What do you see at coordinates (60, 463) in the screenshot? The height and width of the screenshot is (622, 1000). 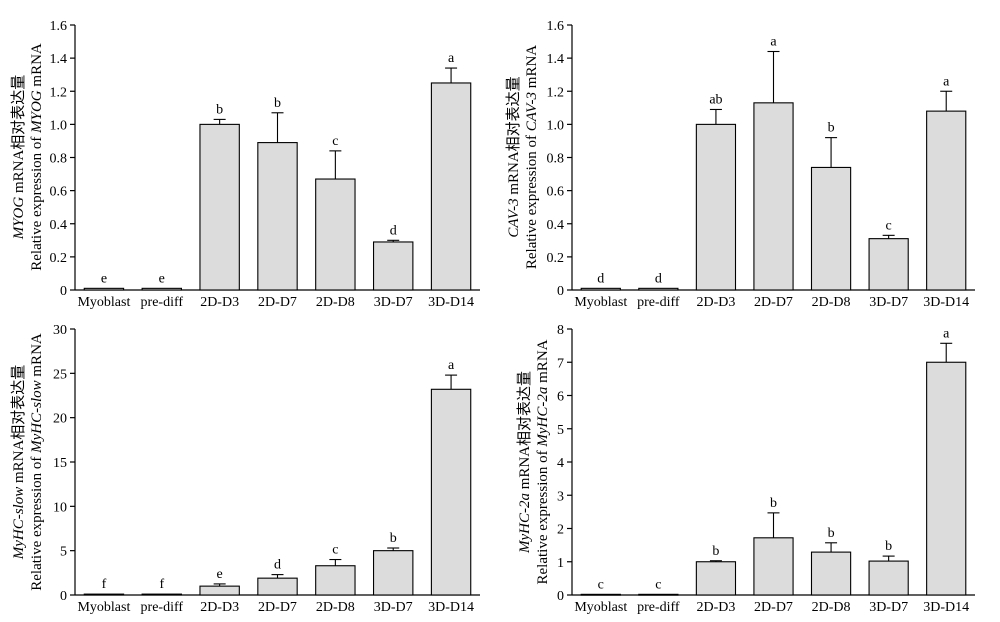 I see `y-tick-label: 15` at bounding box center [60, 463].